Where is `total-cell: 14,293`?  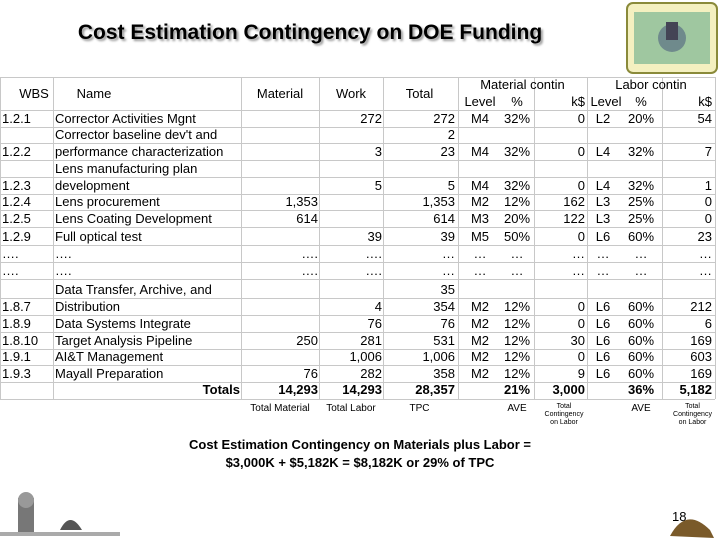 total-cell: 14,293 is located at coordinates (298, 389).